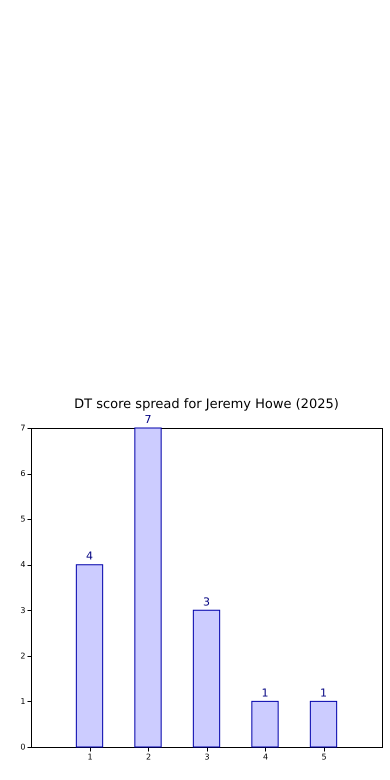 The width and height of the screenshot is (390, 780). What do you see at coordinates (90, 757) in the screenshot?
I see `x-tick-label: 1` at bounding box center [90, 757].